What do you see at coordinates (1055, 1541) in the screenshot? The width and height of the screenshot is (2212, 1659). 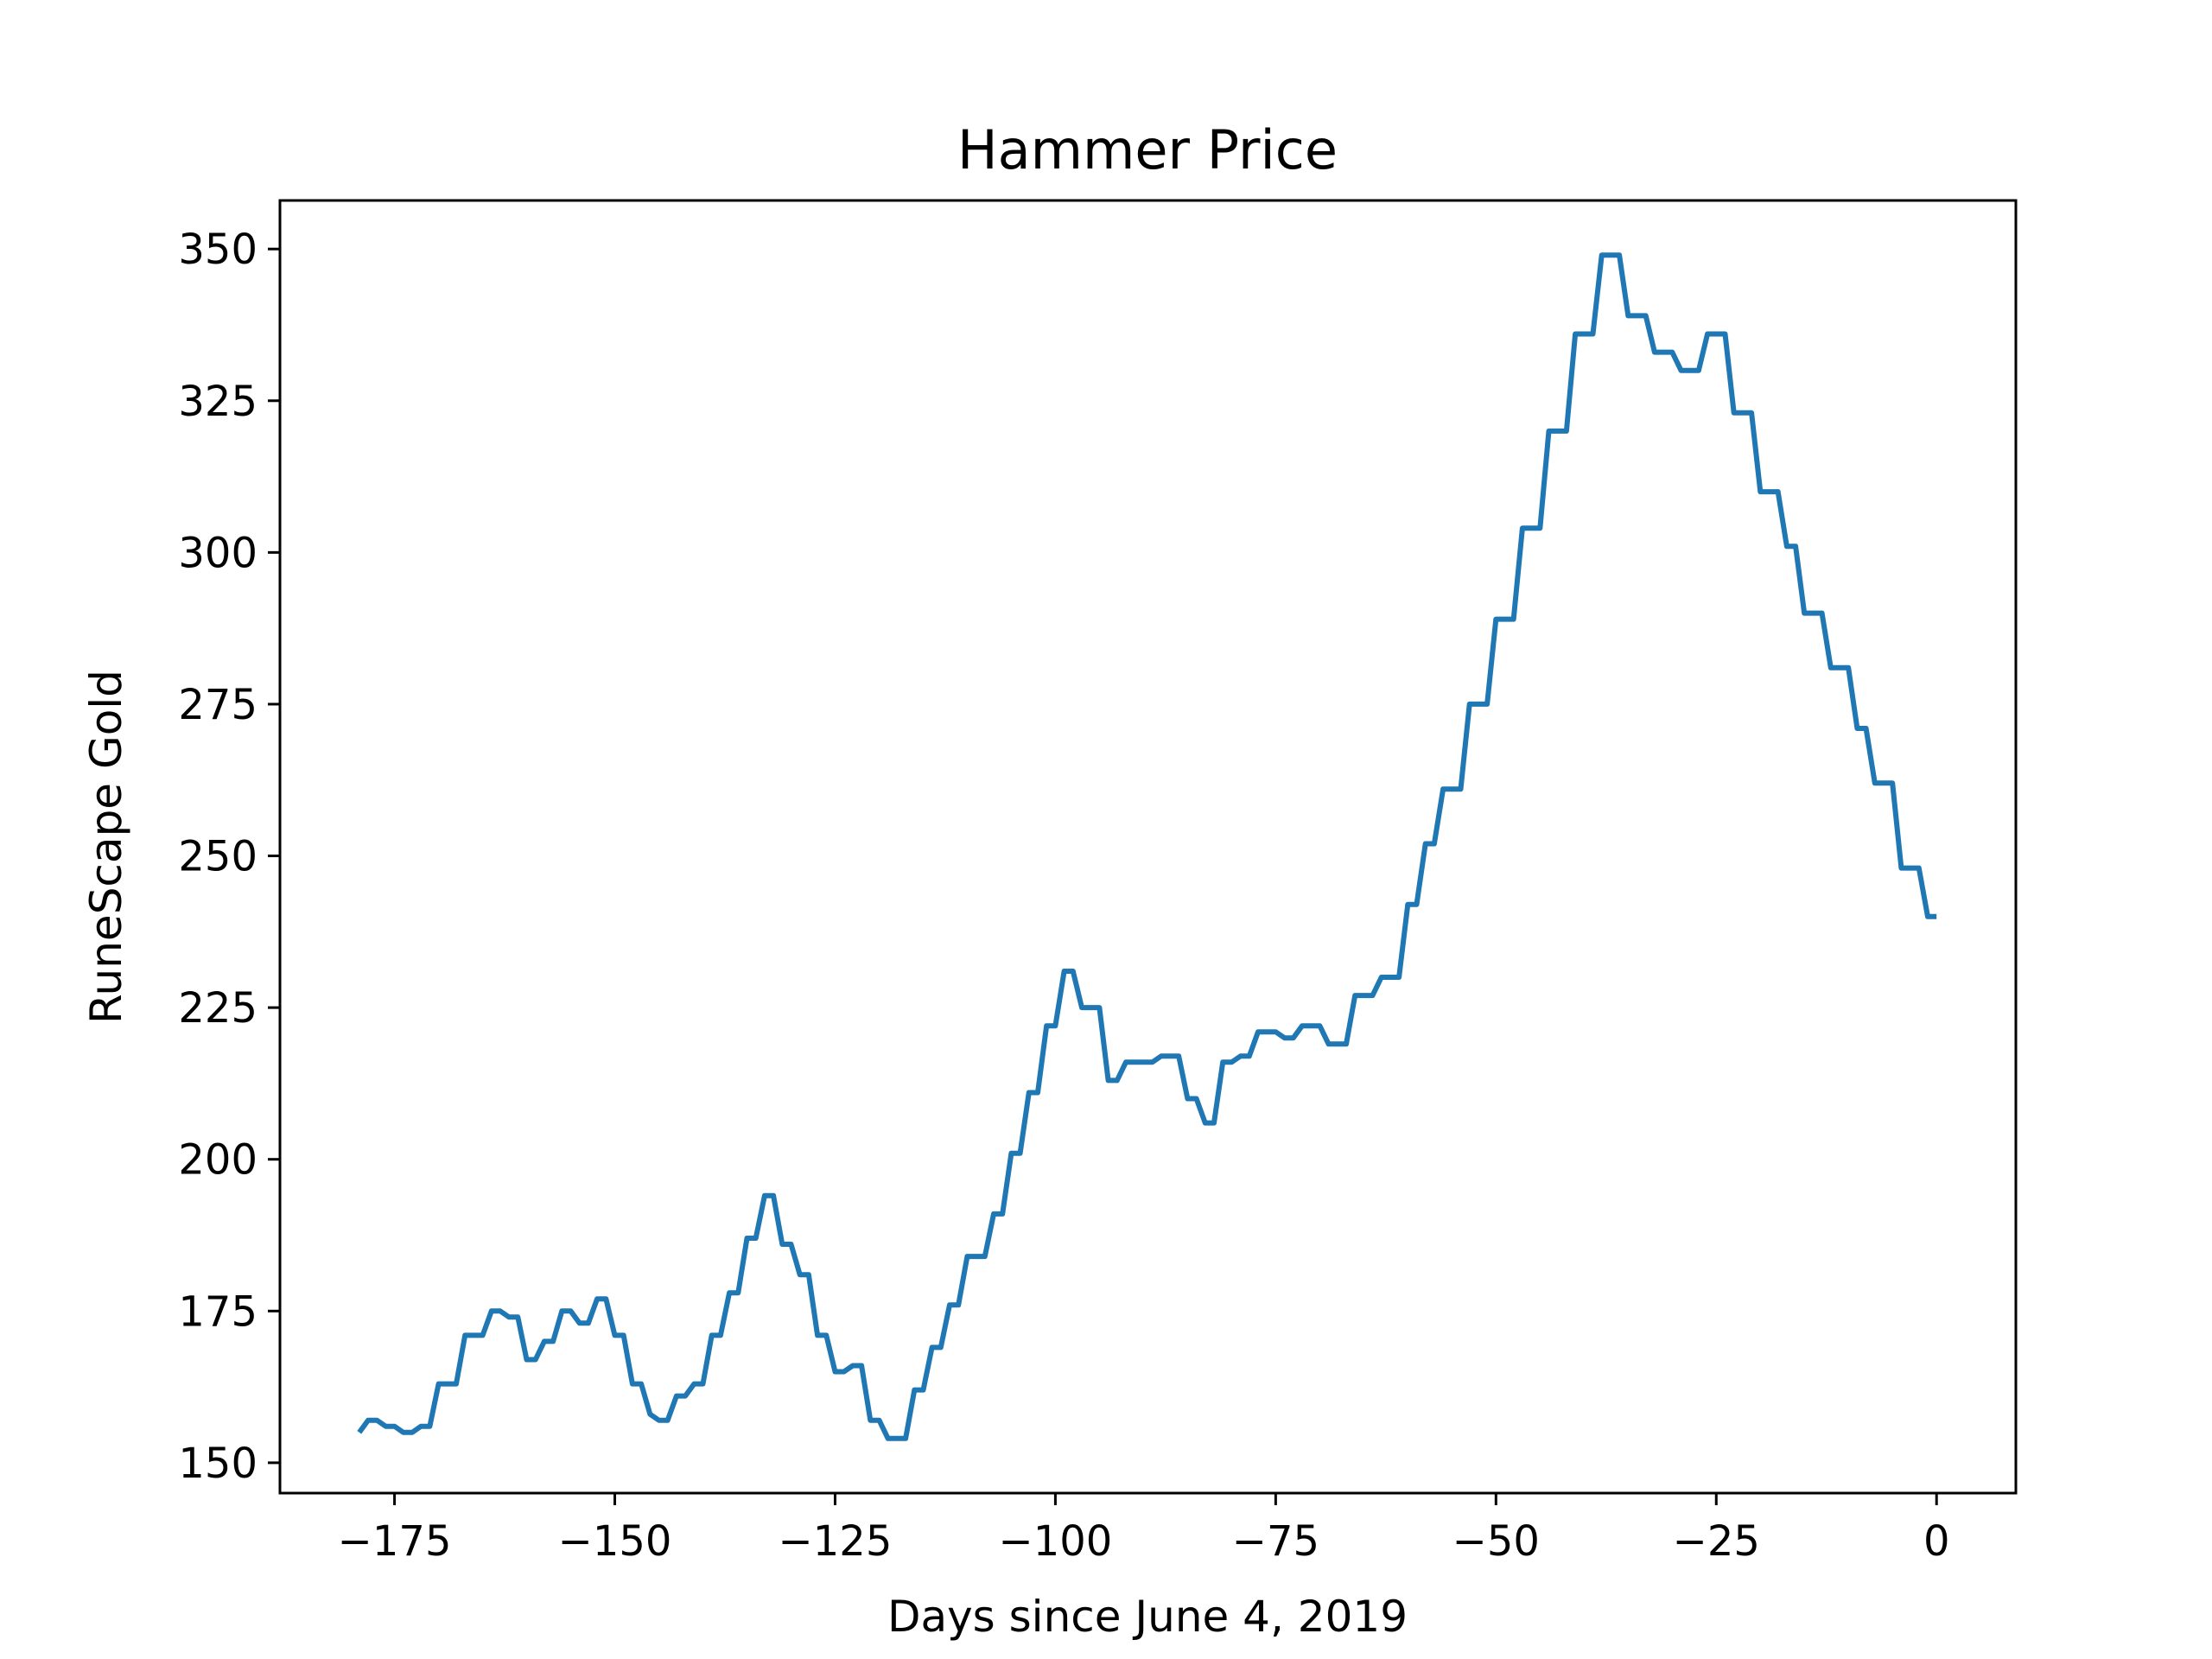 I see `x-tick-label: −100` at bounding box center [1055, 1541].